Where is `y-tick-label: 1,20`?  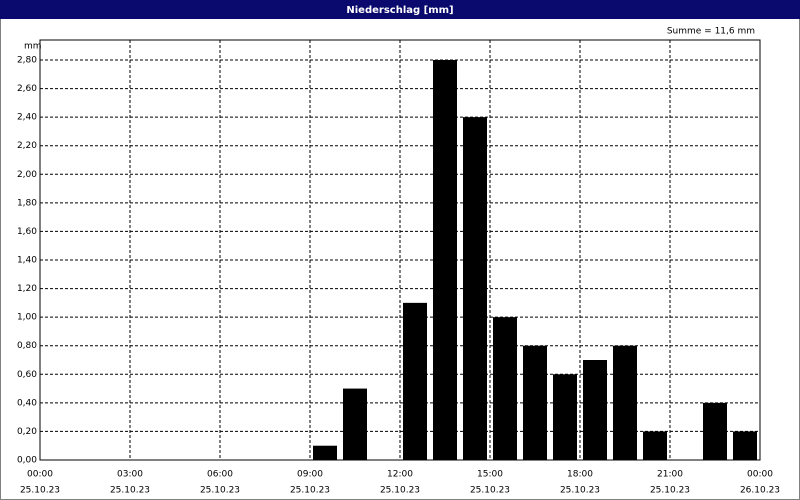
y-tick-label: 1,20 is located at coordinates (27, 289).